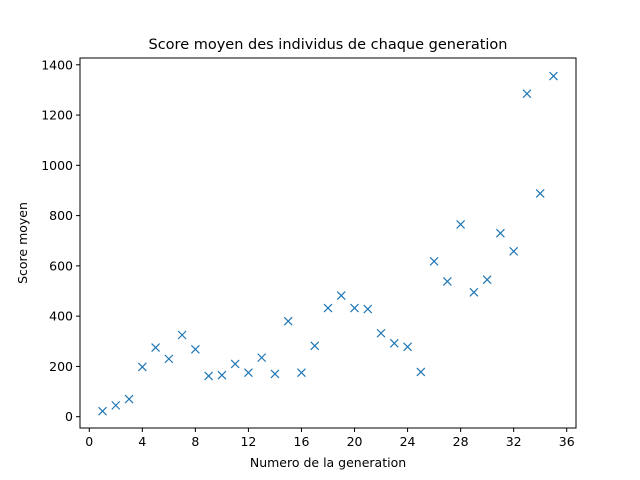 This screenshot has height=480, width=640. I want to click on x-axis-label: Numero de la generation, so click(328, 462).